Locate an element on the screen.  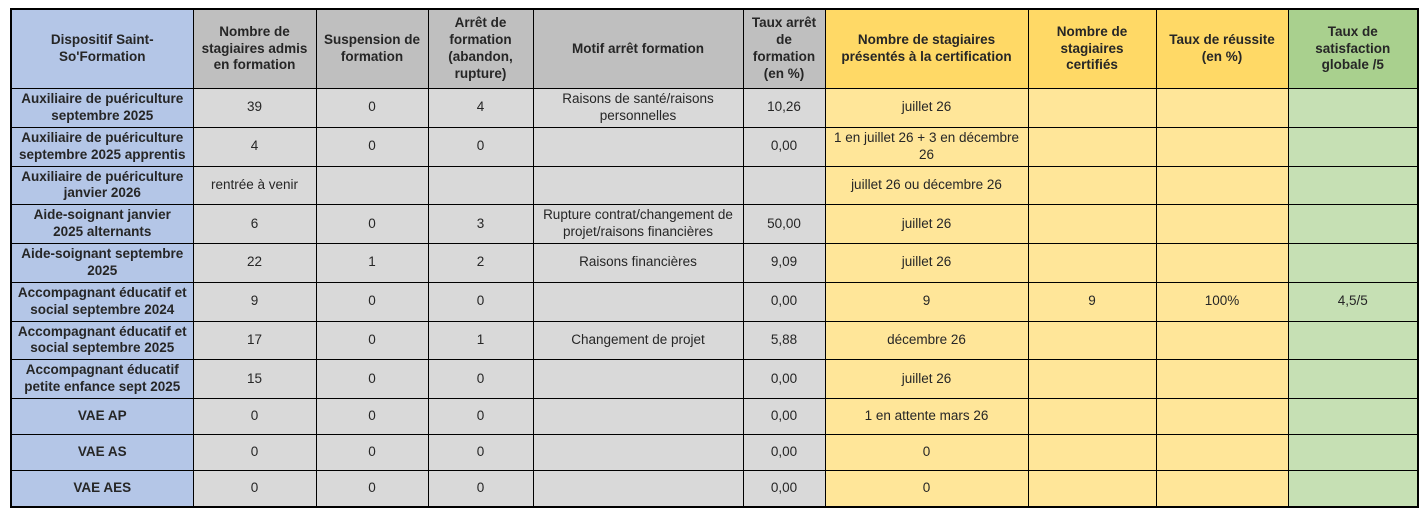
table-row: VAE AS 0 0 0 0,00 0 is located at coordinates (714, 452).